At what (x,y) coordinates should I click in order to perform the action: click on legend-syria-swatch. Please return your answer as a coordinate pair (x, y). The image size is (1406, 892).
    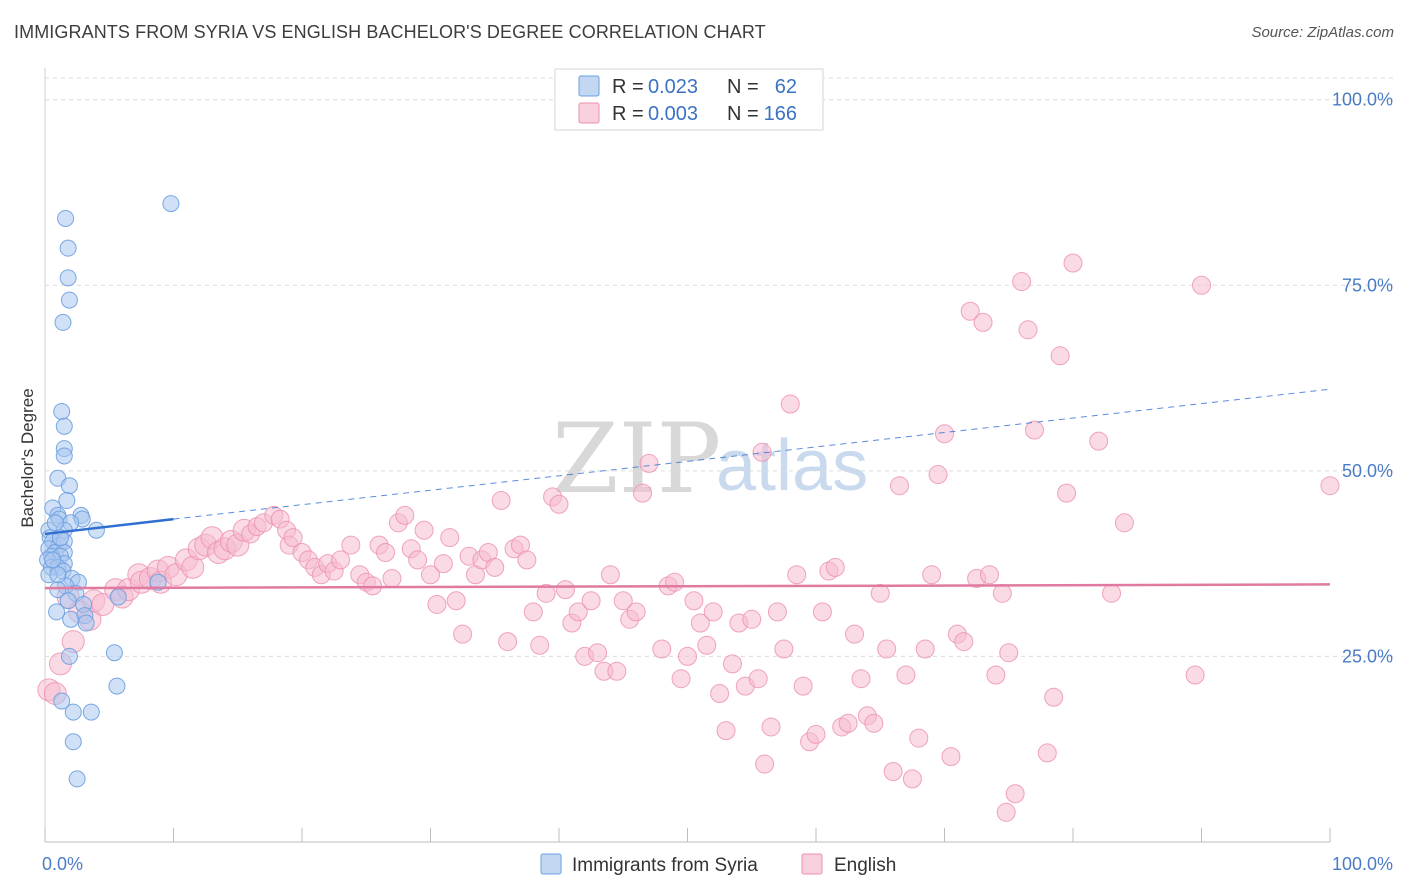
    Looking at the image, I should click on (551, 864).